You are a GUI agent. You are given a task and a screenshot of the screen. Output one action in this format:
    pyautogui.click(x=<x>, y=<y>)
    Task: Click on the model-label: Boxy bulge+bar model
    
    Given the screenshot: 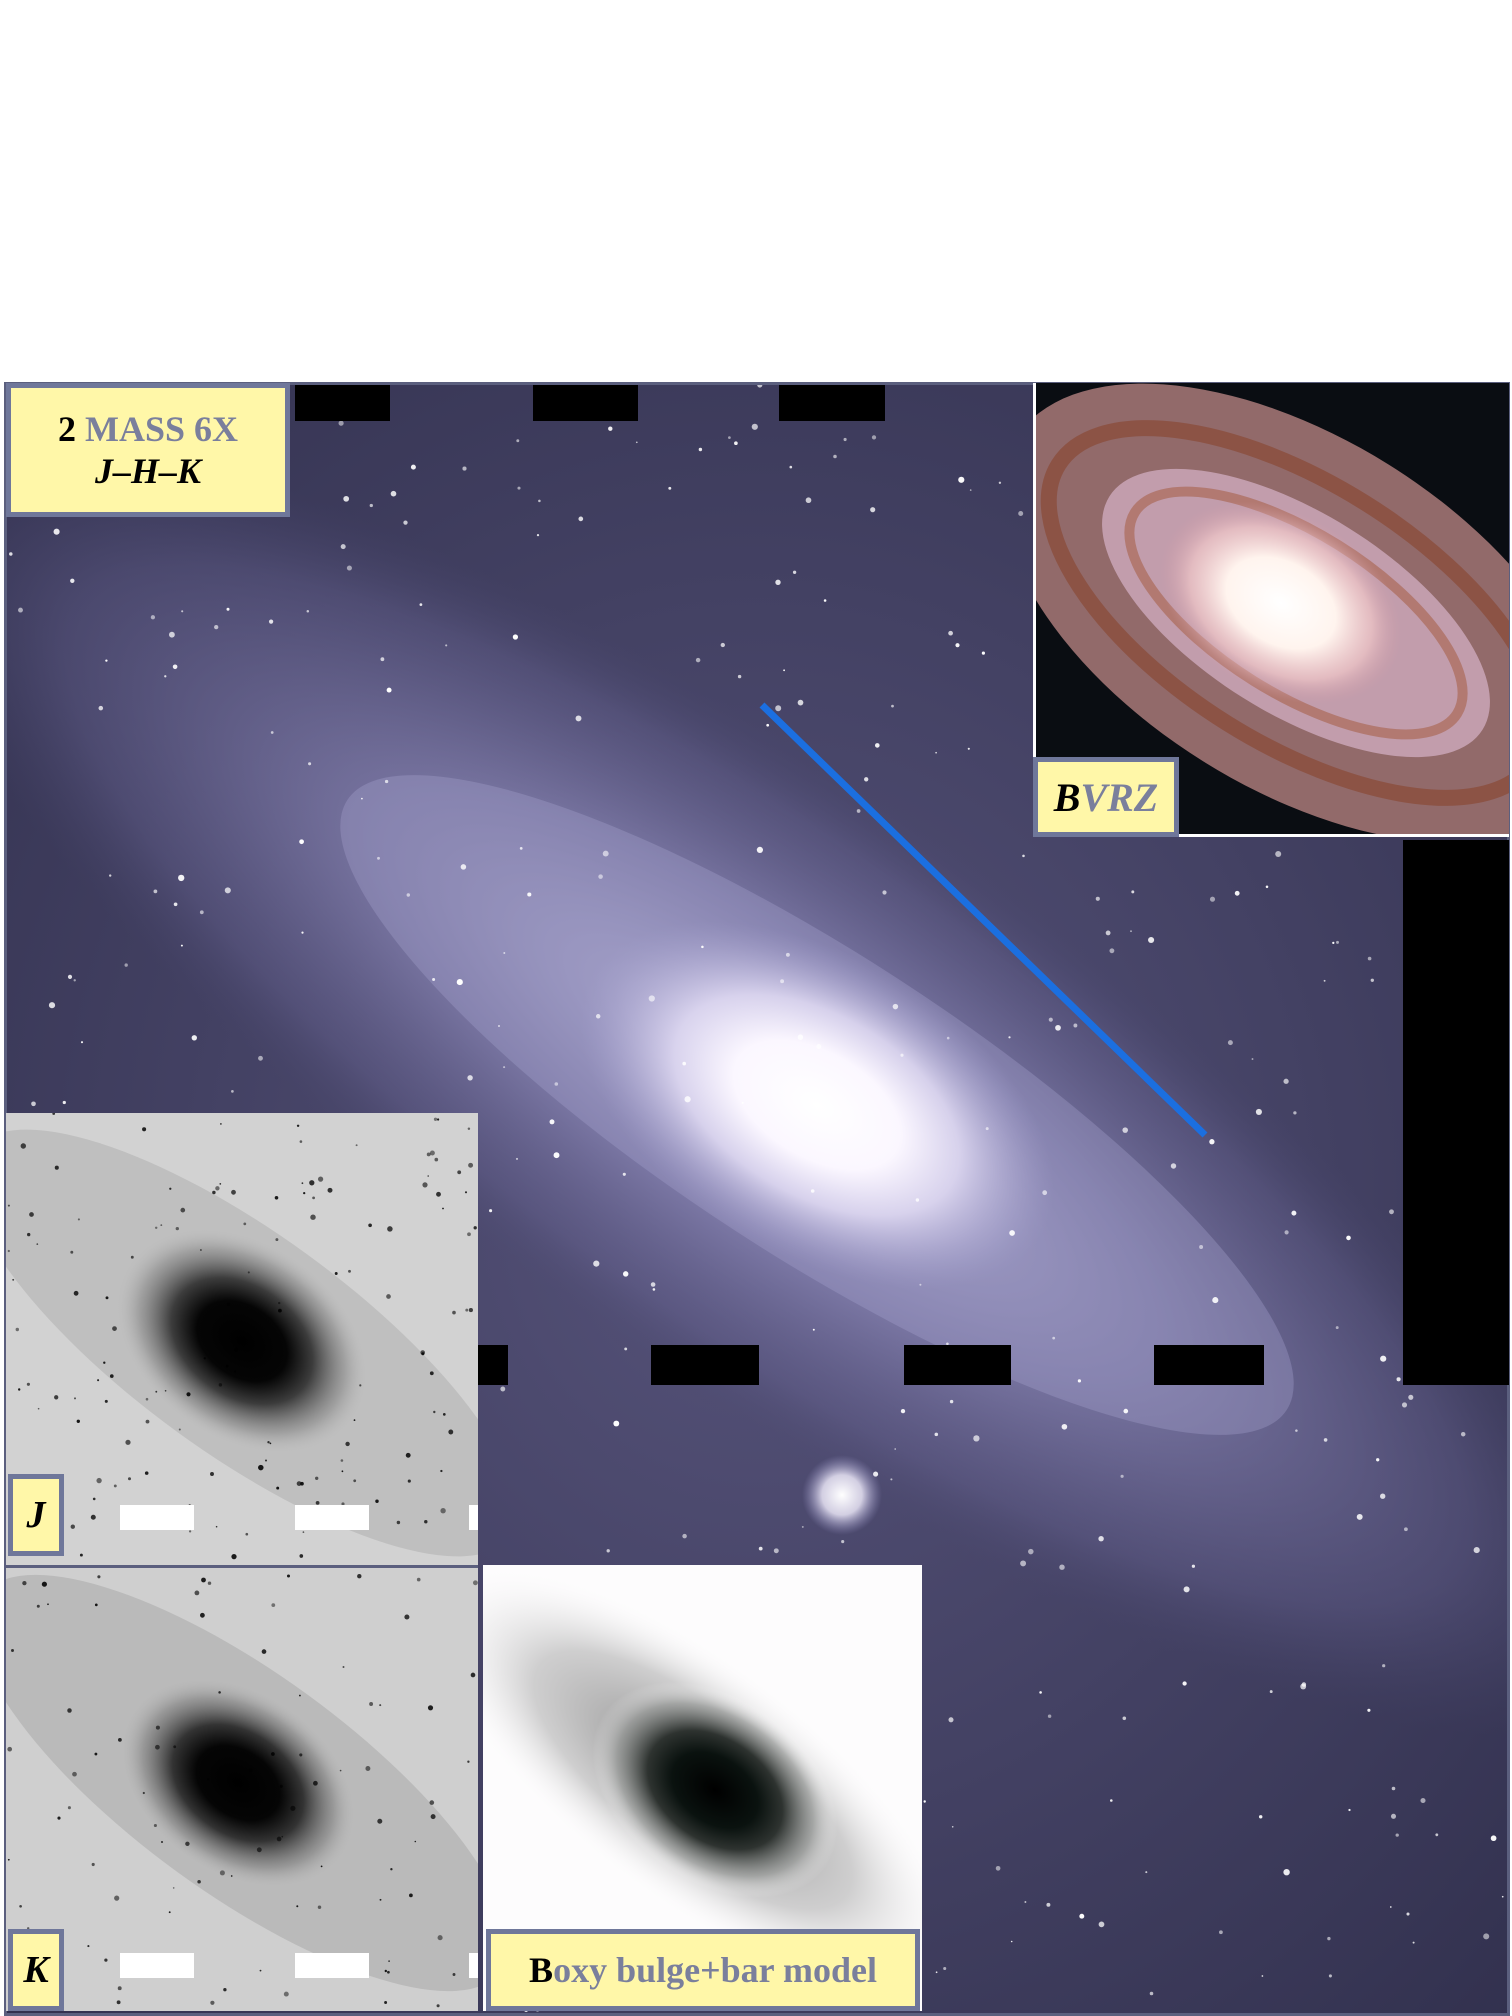 What is the action you would take?
    pyautogui.click(x=703, y=1970)
    